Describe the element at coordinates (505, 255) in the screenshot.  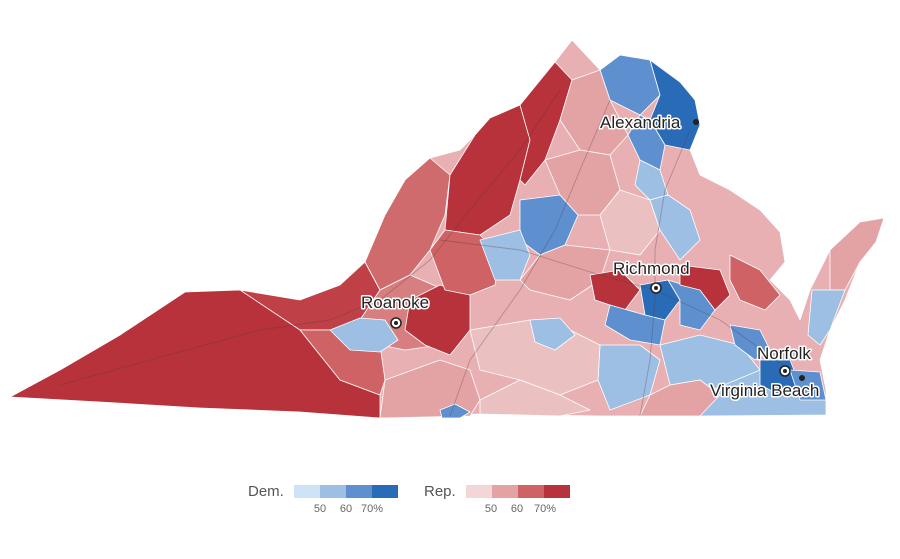
I see `county-albemarle-west` at that location.